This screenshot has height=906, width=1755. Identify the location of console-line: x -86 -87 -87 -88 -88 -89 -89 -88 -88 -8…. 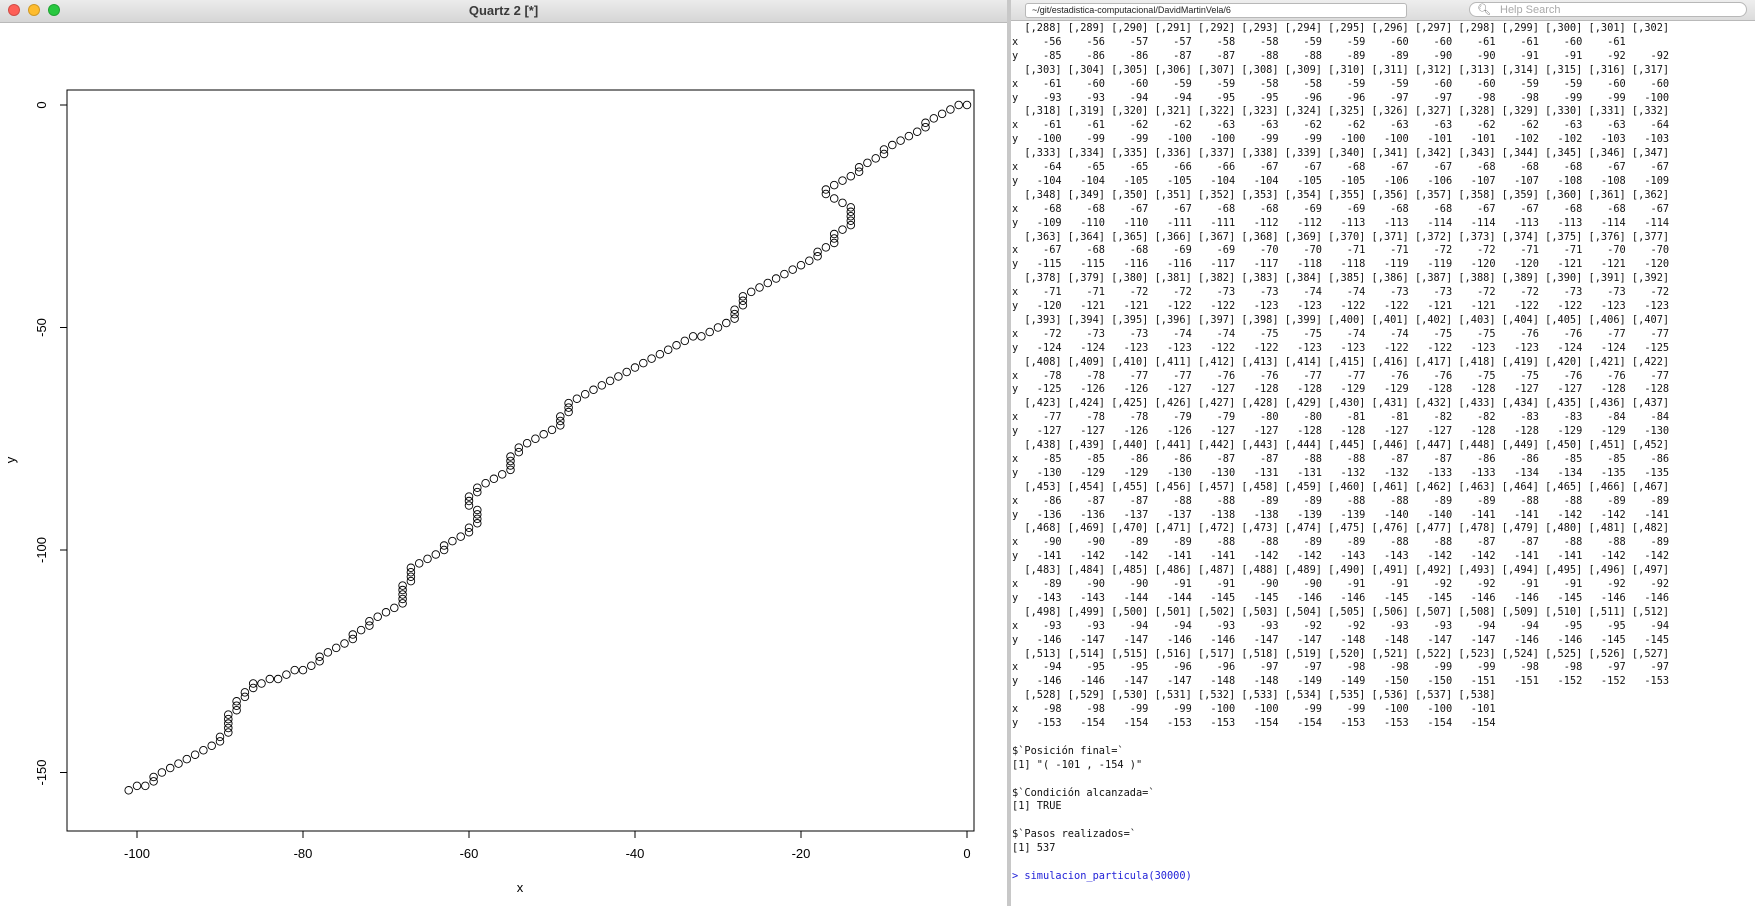
(1341, 500).